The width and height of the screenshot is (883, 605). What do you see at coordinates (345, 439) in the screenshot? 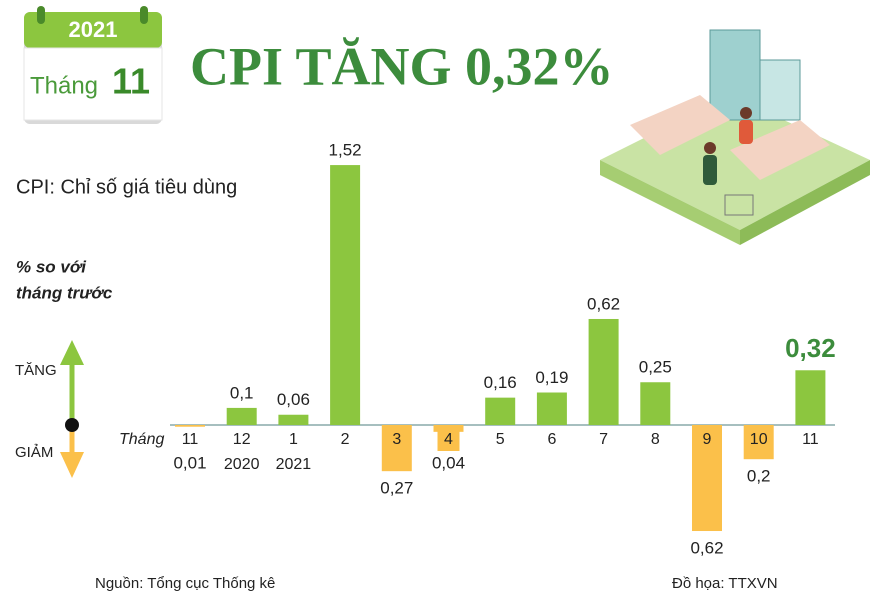
I see `x-tick-label: 2` at bounding box center [345, 439].